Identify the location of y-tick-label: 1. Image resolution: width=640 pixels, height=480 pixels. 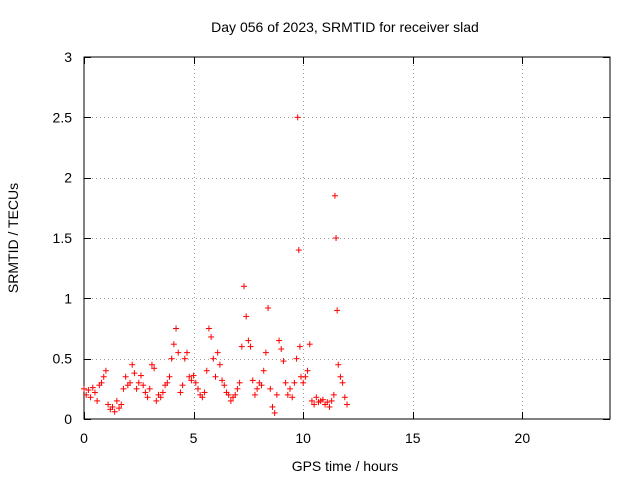
(68, 298).